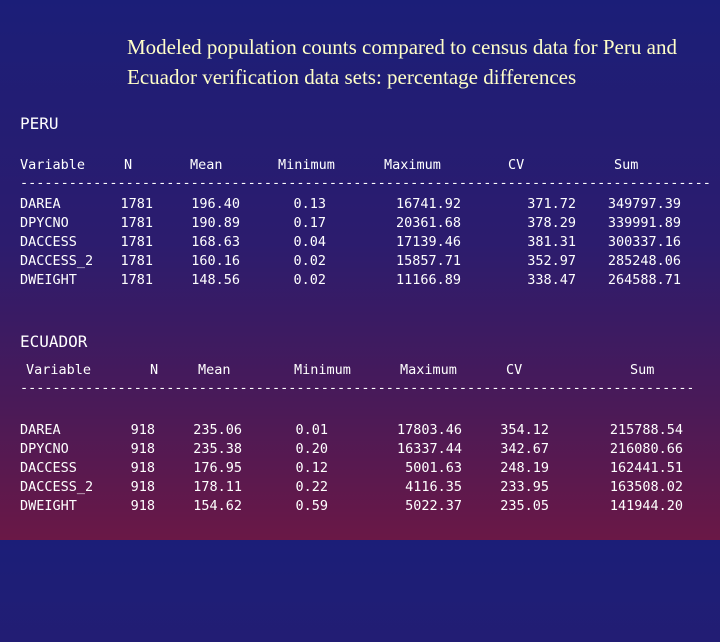 Image resolution: width=720 pixels, height=642 pixels. What do you see at coordinates (428, 242) in the screenshot?
I see `cell-maximum: 17139.46` at bounding box center [428, 242].